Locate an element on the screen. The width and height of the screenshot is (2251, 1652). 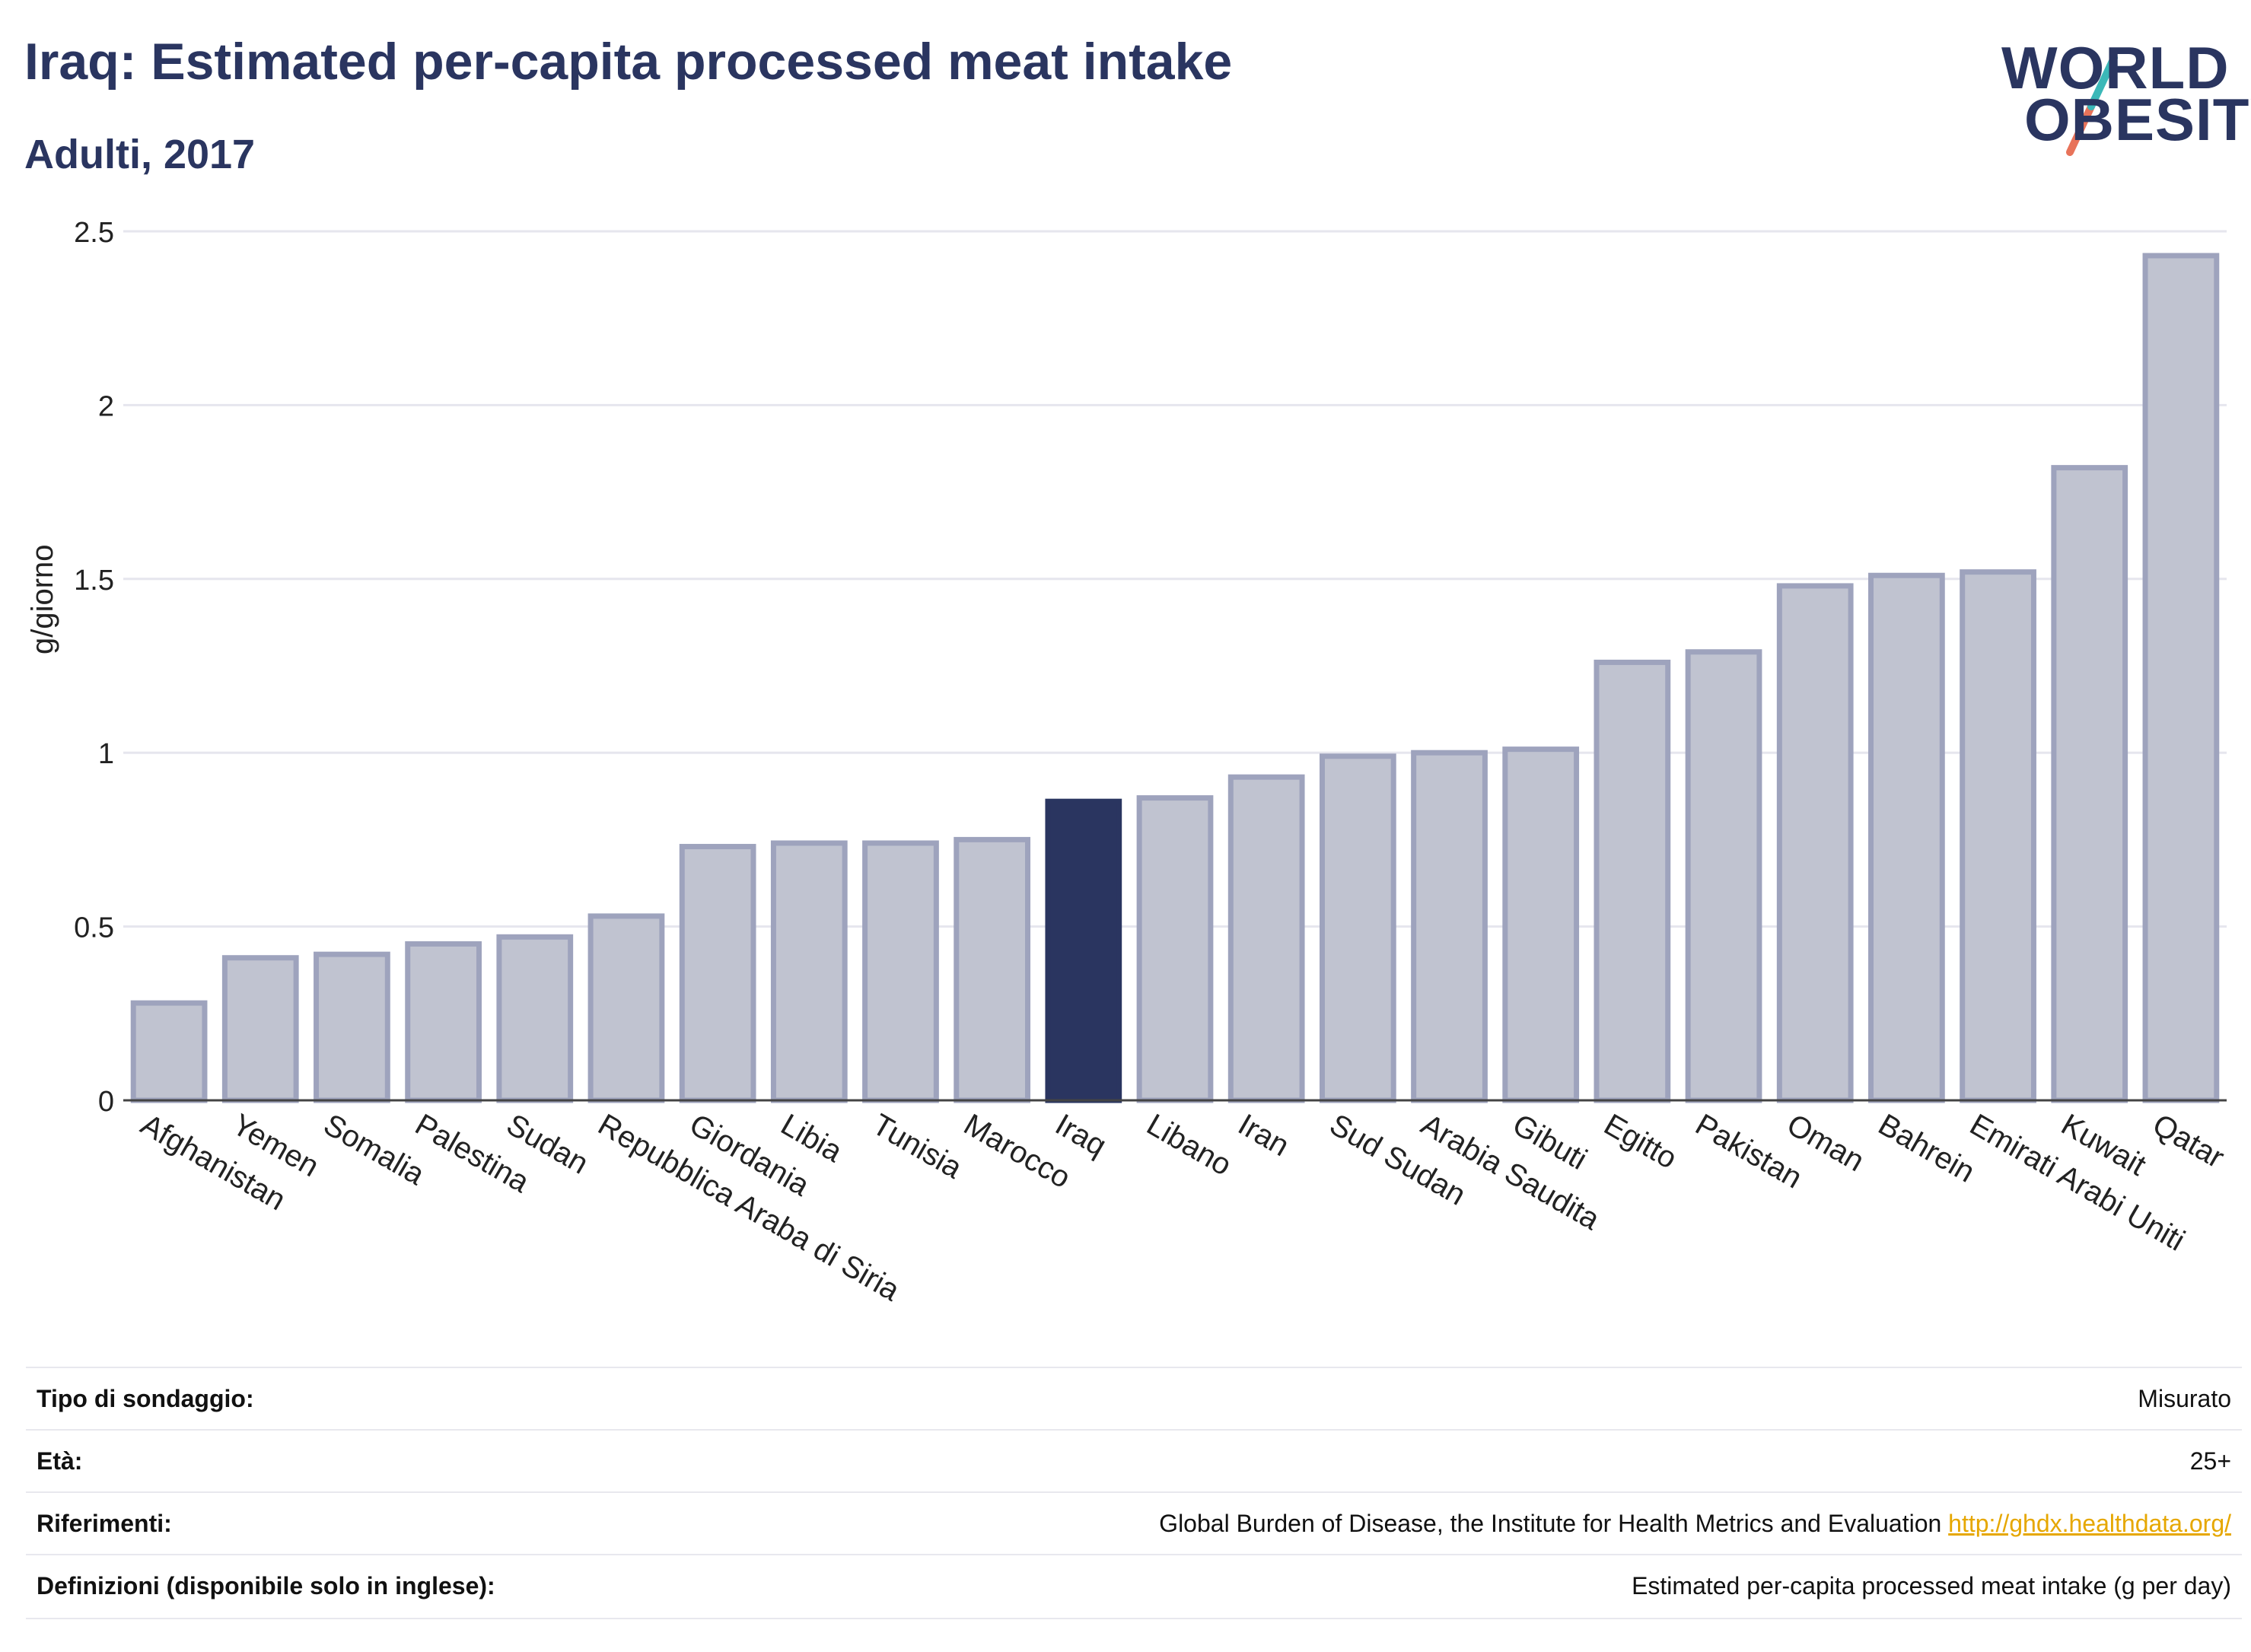
bar-marocco is located at coordinates (992, 969).